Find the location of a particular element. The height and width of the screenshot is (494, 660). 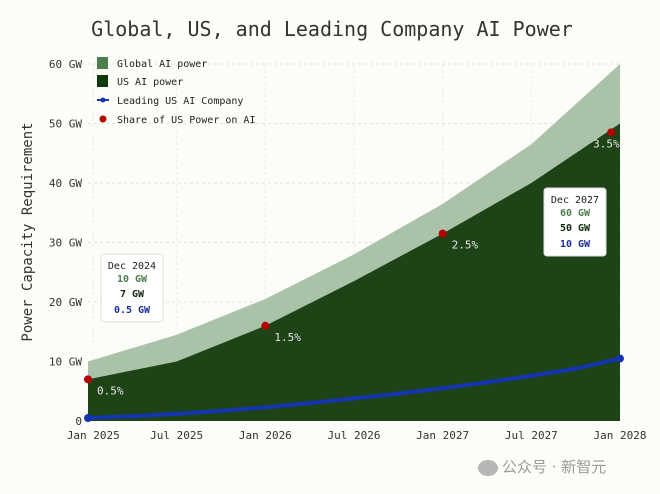

y-tick-label: 30 GW is located at coordinates (65, 243).